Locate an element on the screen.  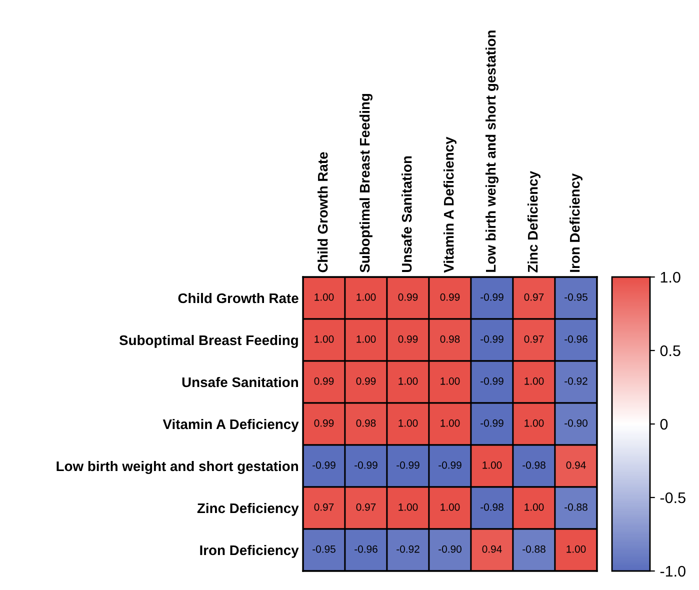
y-tick-label: Zinc Deficiency is located at coordinates (248, 509).